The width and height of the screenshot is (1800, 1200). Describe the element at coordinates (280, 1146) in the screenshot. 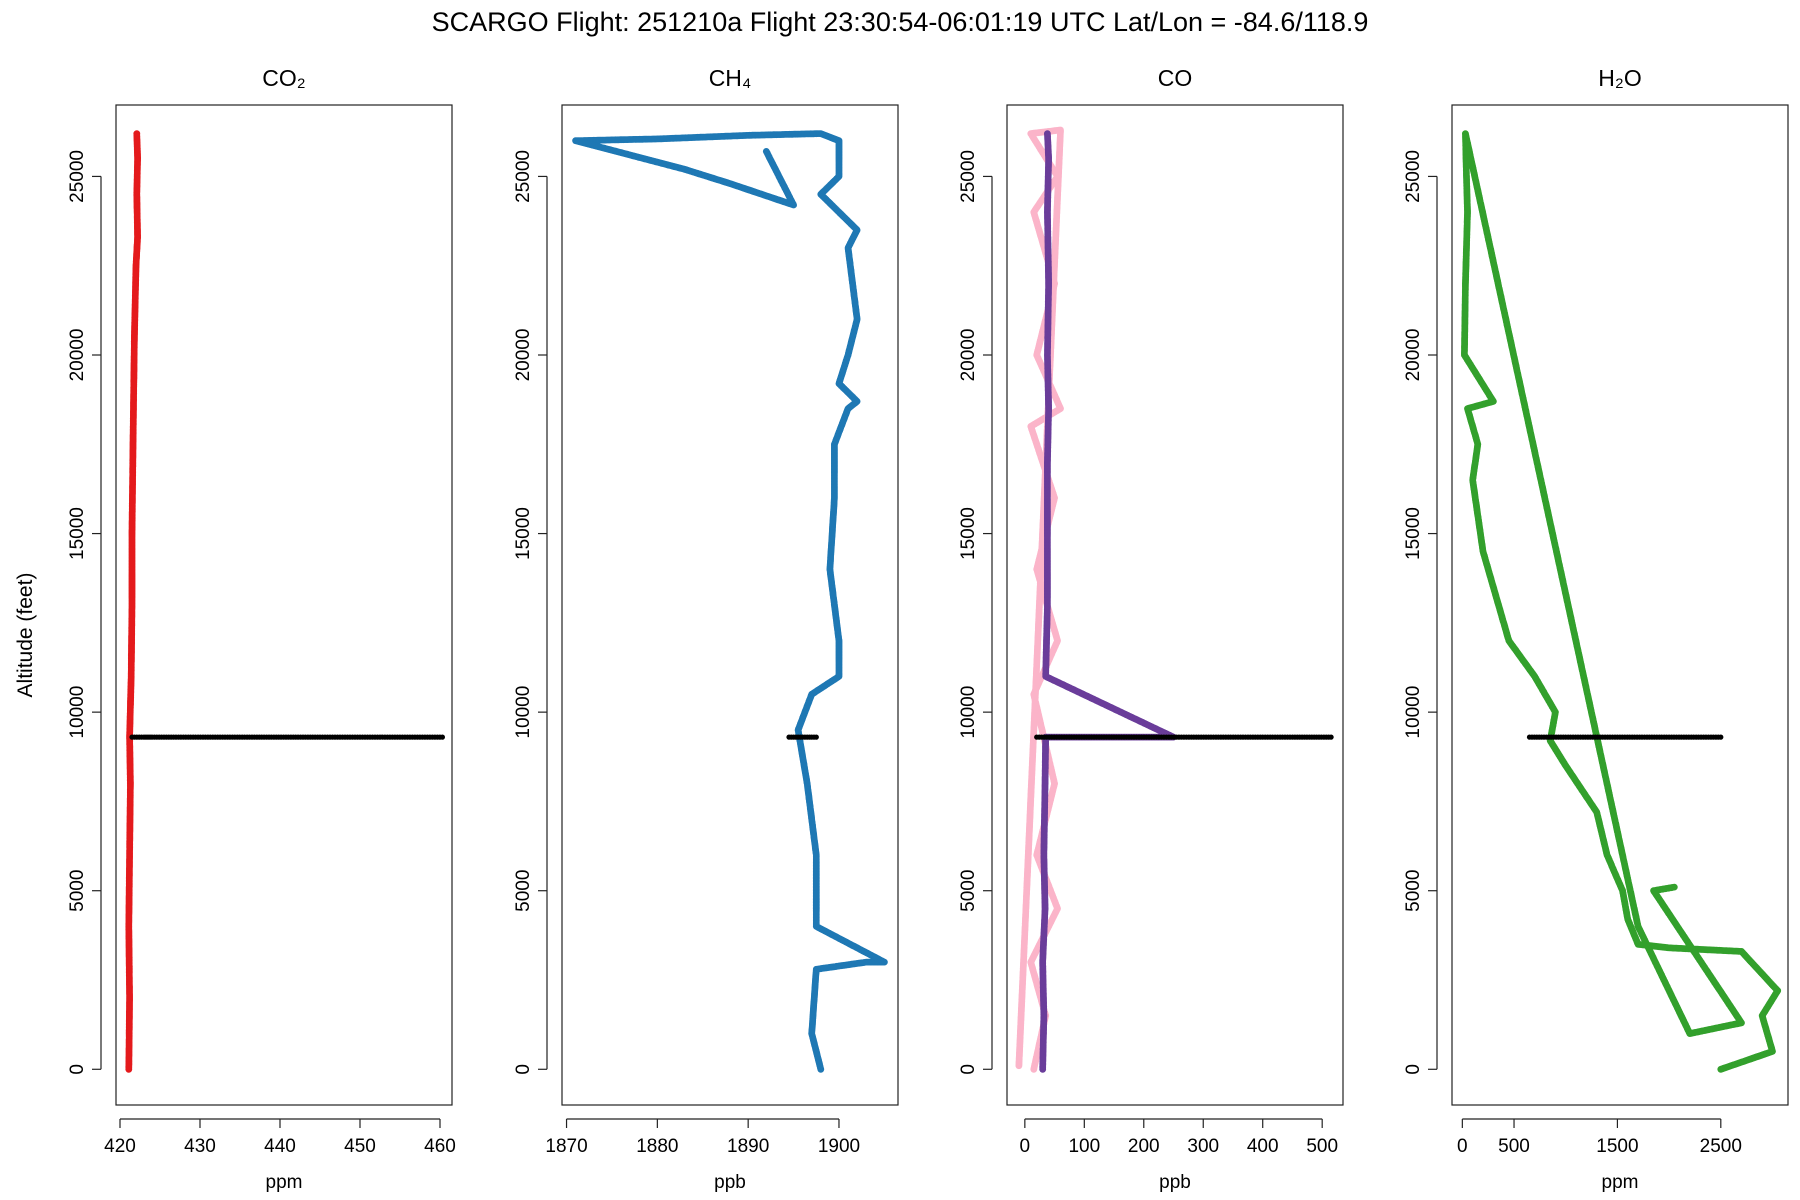

I see `x-tick-label: 440` at that location.